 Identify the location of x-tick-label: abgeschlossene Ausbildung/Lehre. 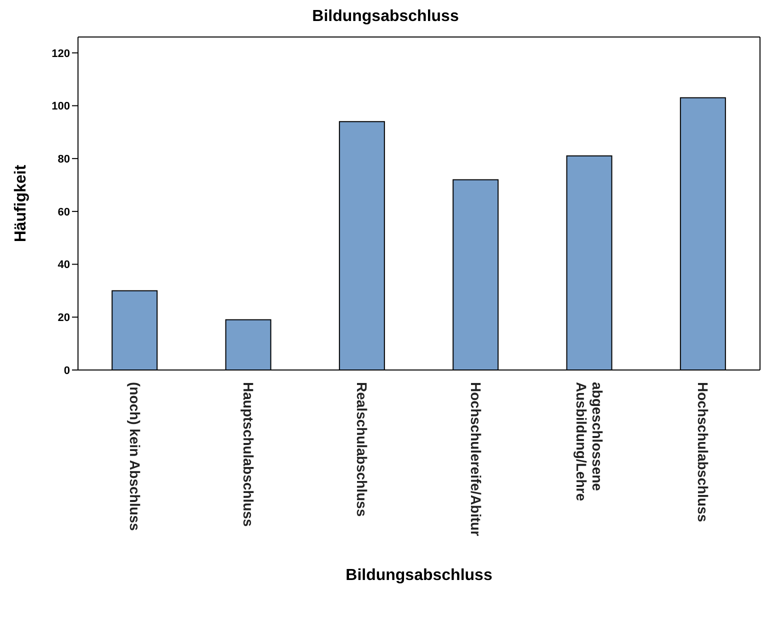
(590, 442).